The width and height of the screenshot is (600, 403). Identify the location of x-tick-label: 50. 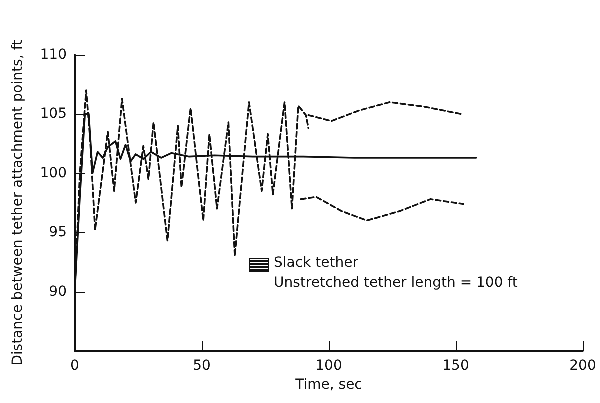
(202, 366).